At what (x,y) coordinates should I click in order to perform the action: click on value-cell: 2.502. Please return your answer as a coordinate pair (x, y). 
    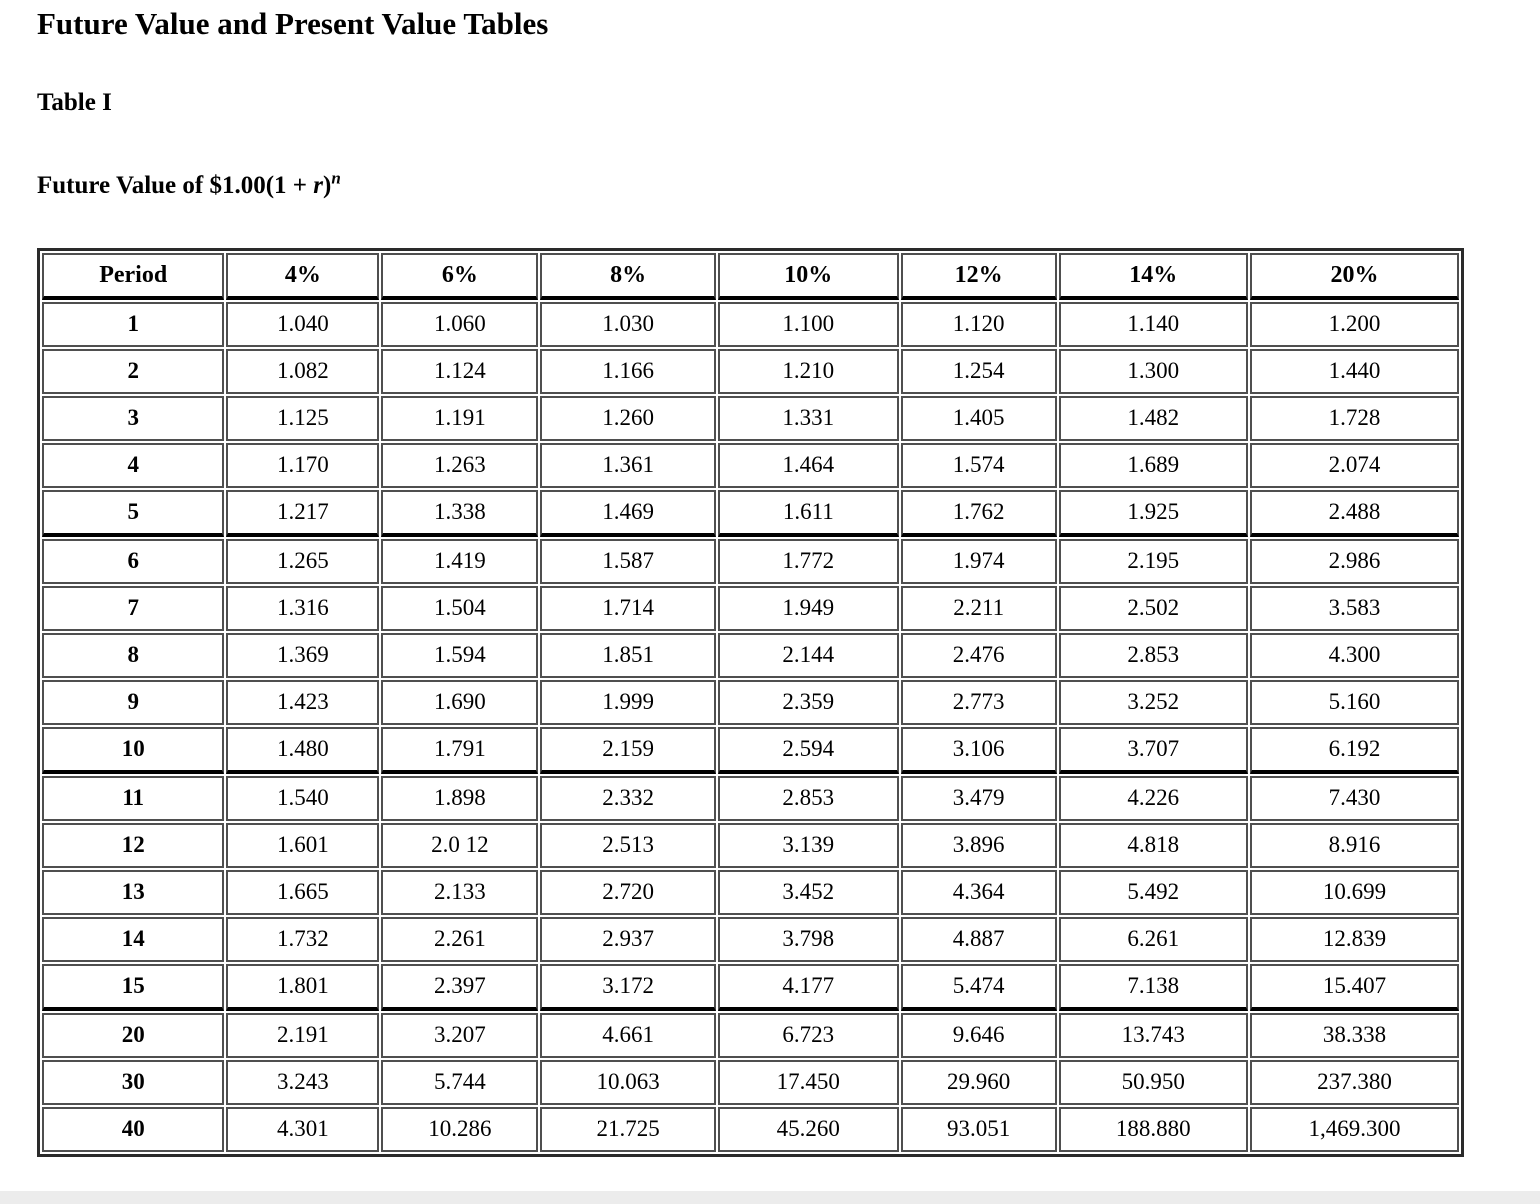
    Looking at the image, I should click on (1153, 608).